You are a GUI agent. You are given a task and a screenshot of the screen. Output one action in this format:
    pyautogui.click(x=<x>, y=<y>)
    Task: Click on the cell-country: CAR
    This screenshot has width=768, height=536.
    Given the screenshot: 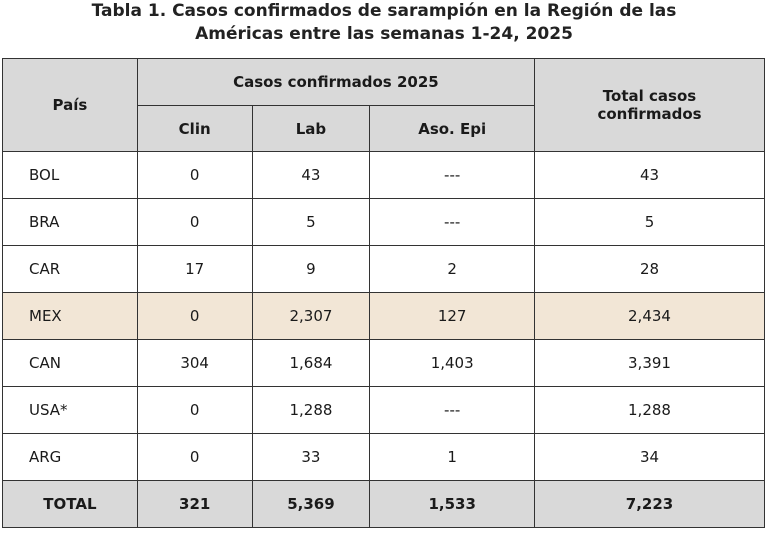 What is the action you would take?
    pyautogui.click(x=70, y=269)
    